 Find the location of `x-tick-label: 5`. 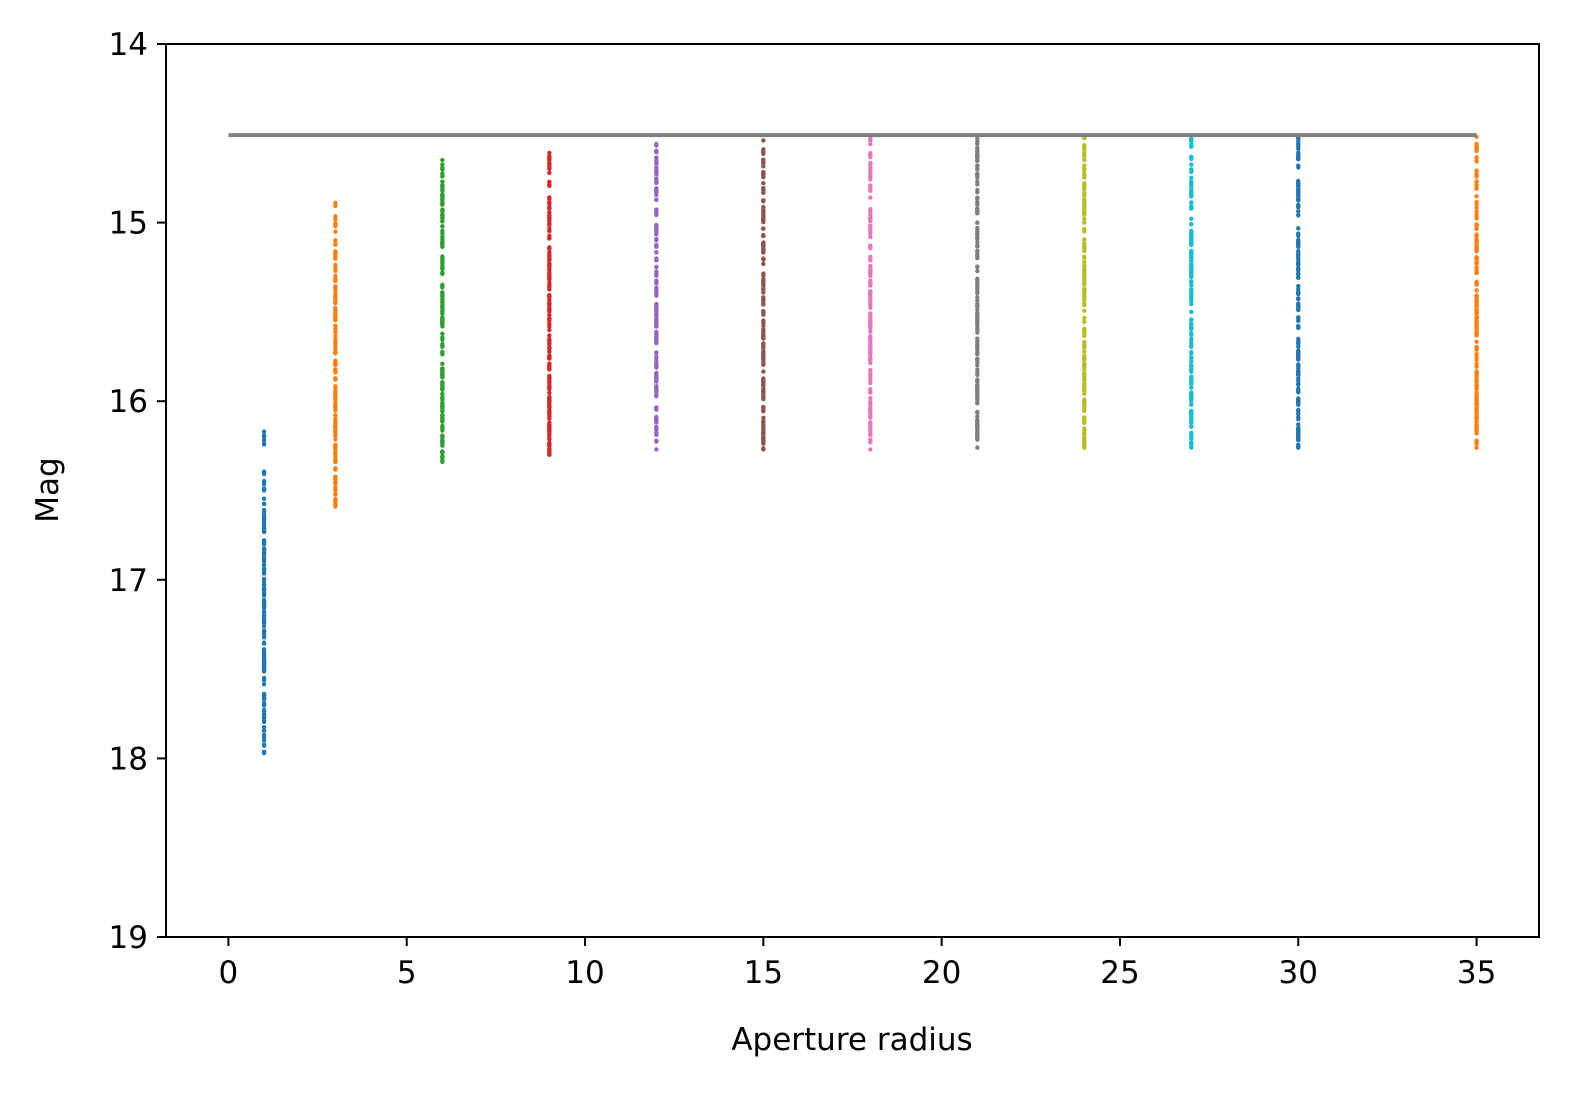

x-tick-label: 5 is located at coordinates (407, 973).